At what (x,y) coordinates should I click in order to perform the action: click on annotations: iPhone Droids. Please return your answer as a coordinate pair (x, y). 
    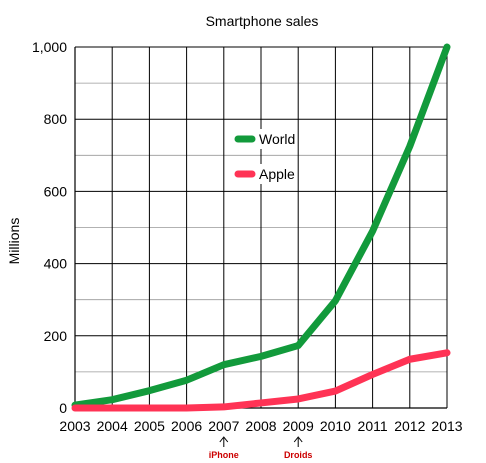
    Looking at the image, I should click on (261, 448).